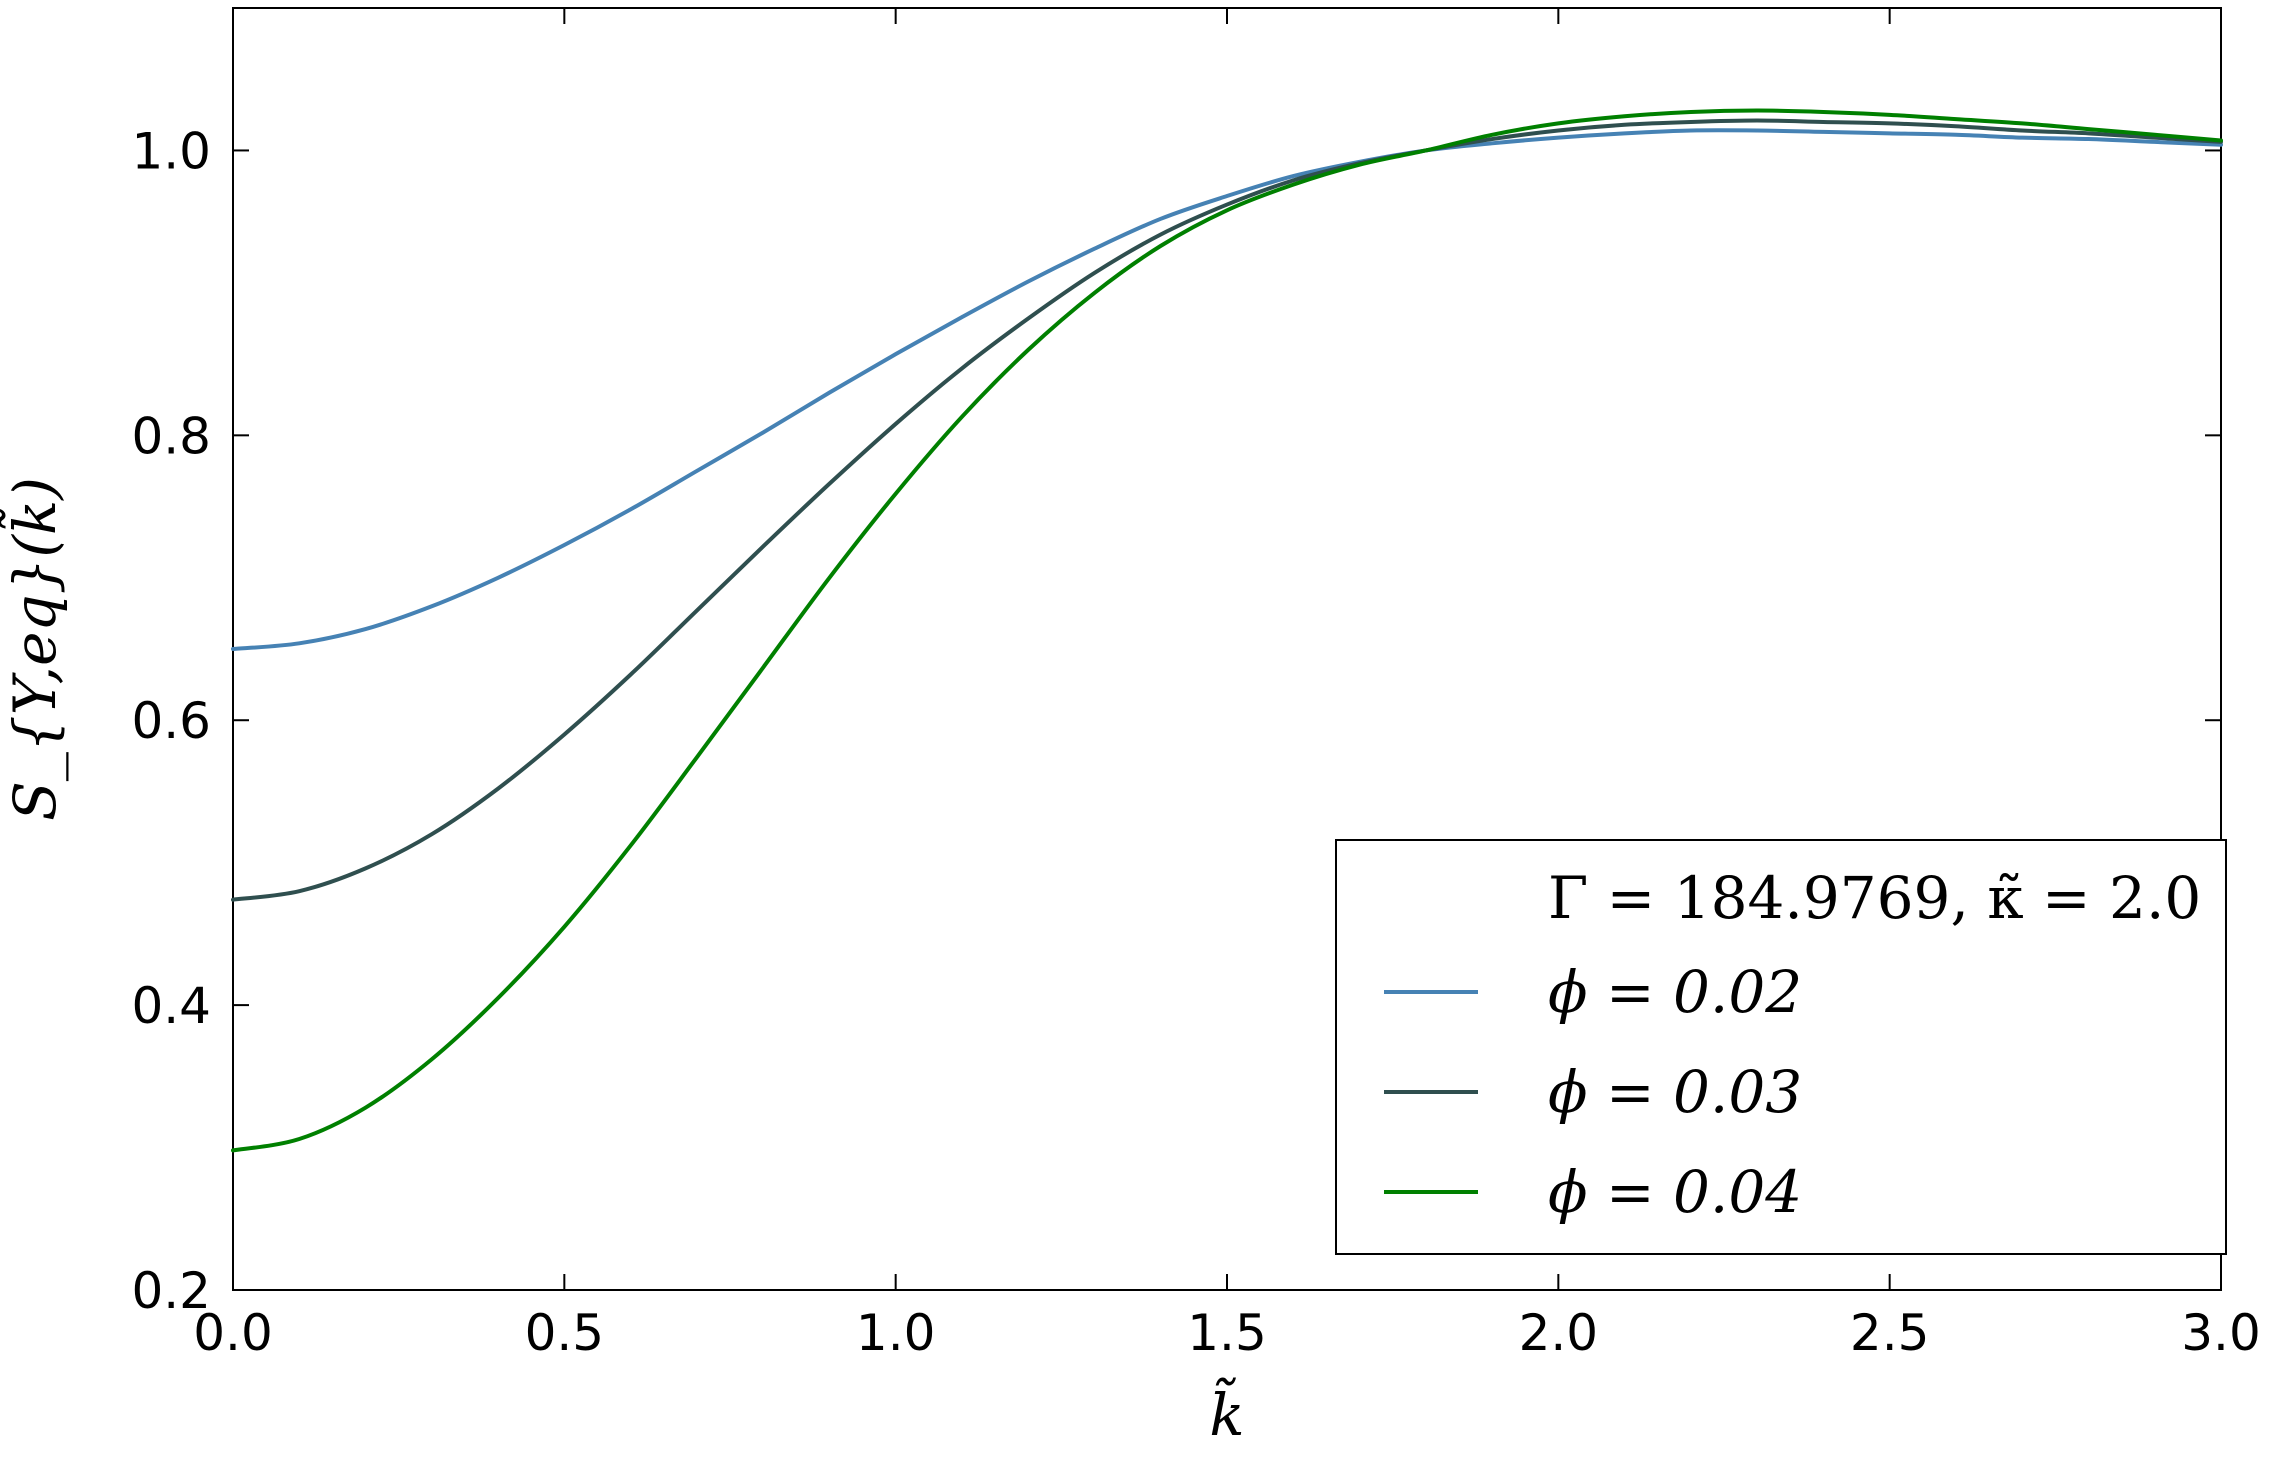 This screenshot has height=1467, width=2269. What do you see at coordinates (1675, 1092) in the screenshot?
I see `legend-label-2: ϕ = 0.03` at bounding box center [1675, 1092].